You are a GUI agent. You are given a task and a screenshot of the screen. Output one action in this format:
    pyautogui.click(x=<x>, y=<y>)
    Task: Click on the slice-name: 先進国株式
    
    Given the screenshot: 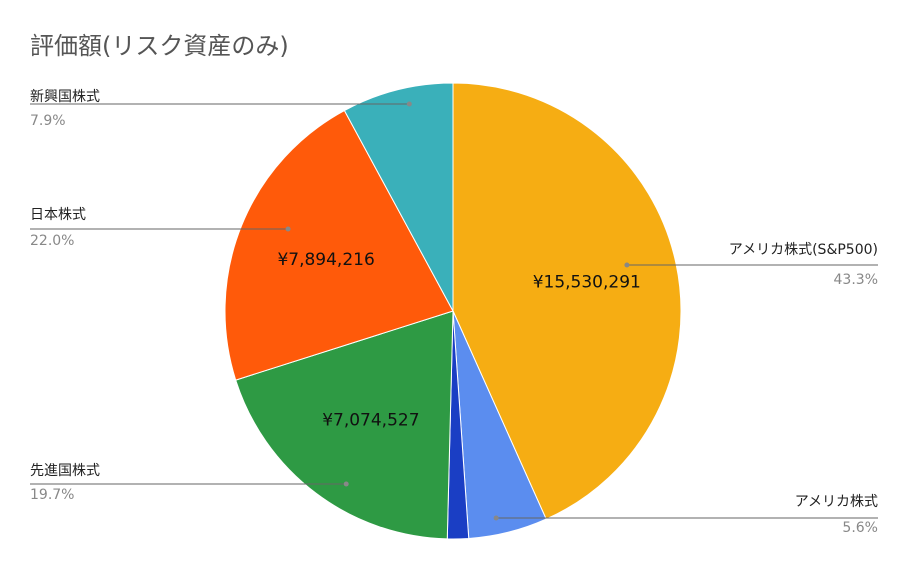 What is the action you would take?
    pyautogui.click(x=65, y=471)
    